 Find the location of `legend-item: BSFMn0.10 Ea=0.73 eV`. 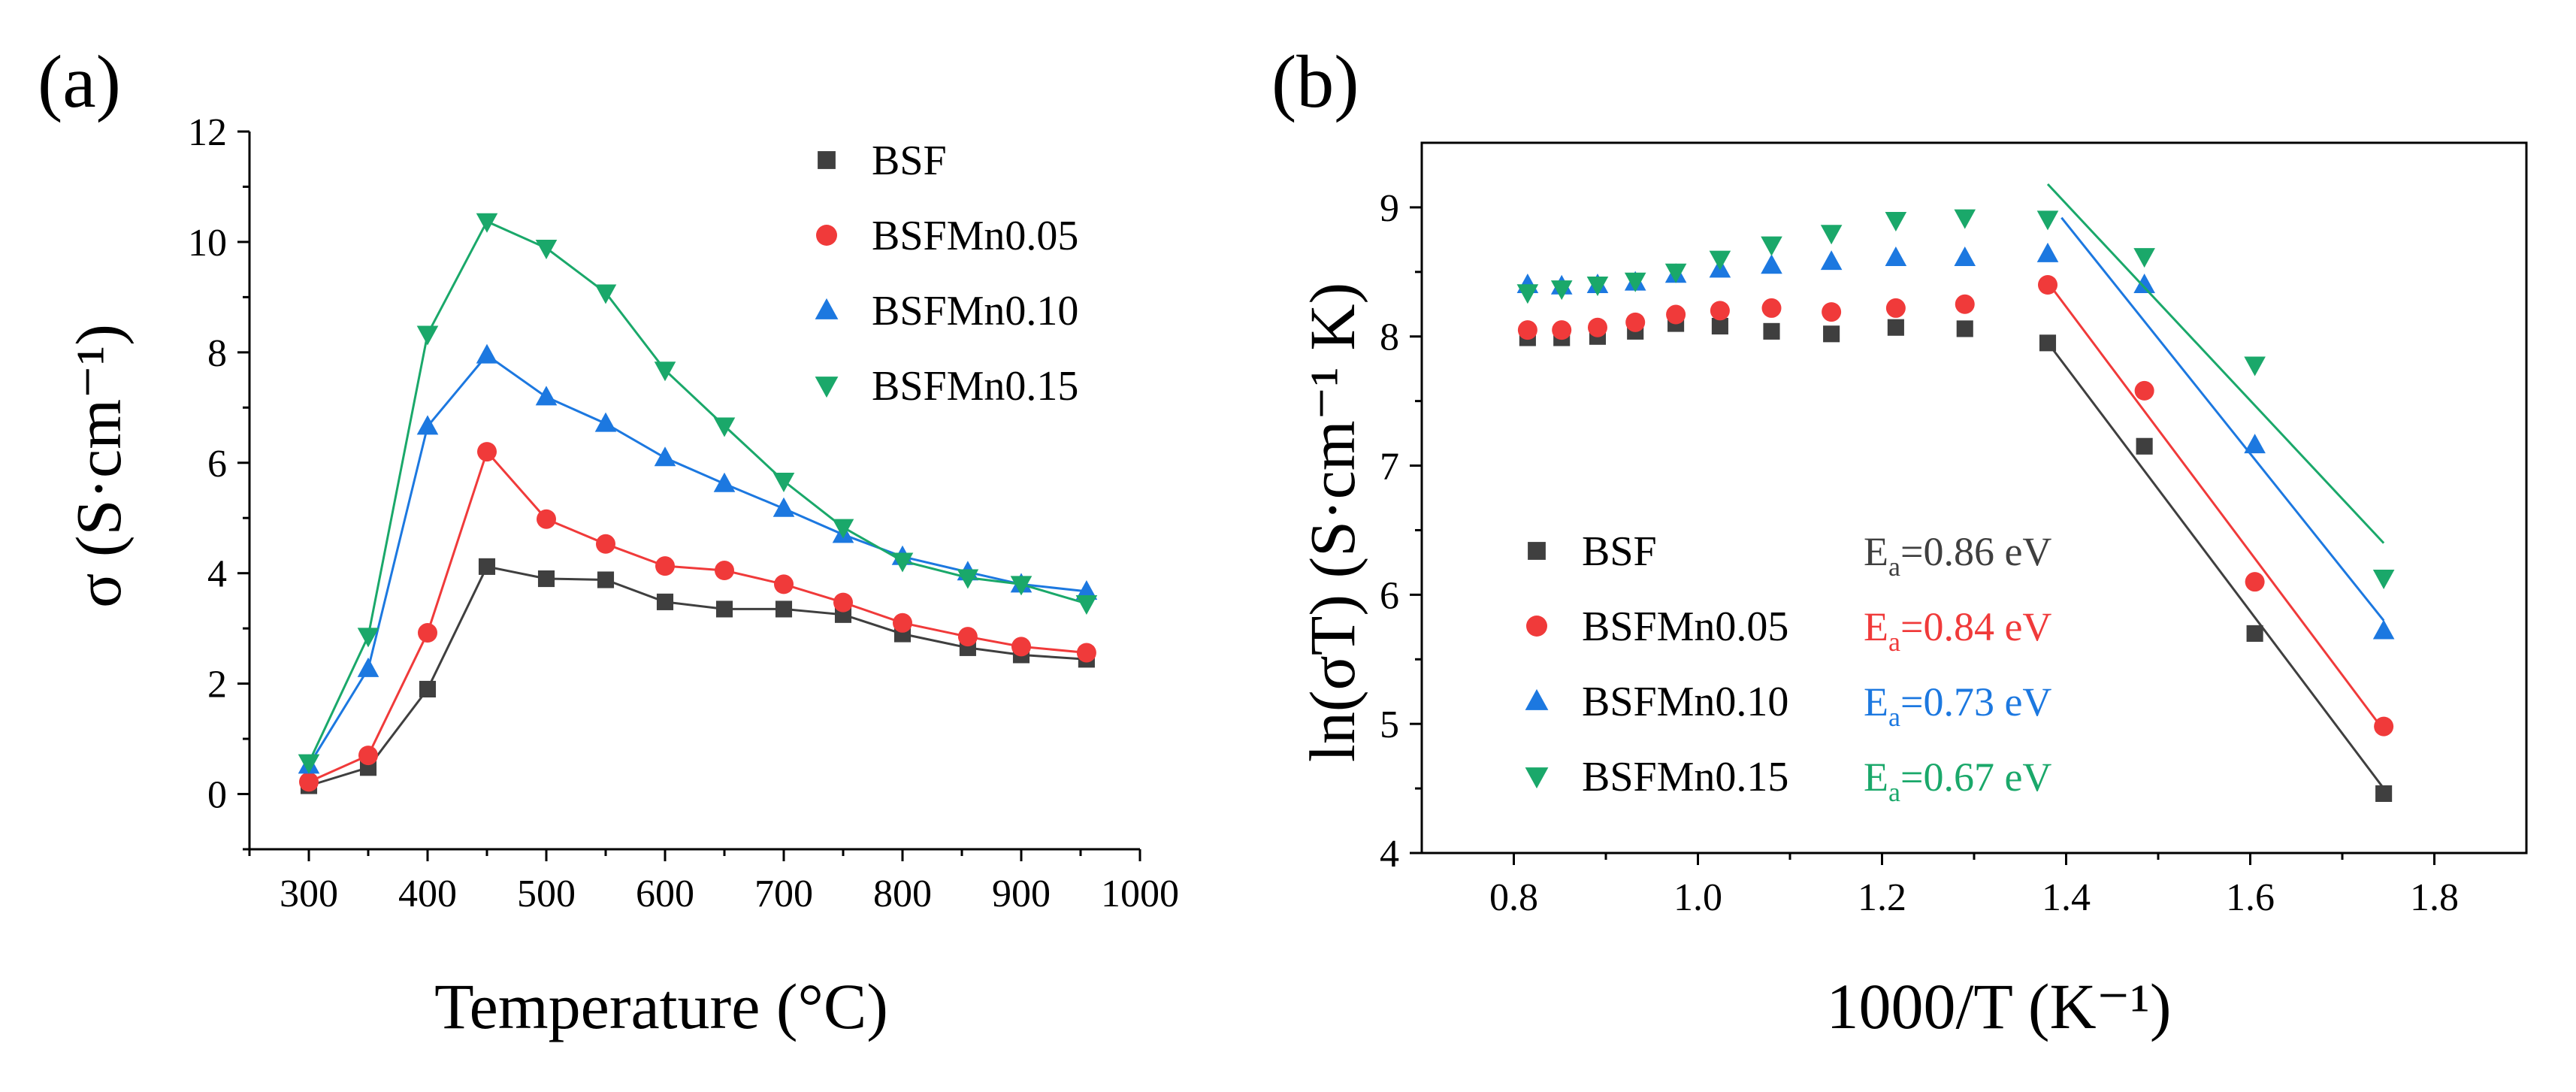

legend-item: BSFMn0.10 Ea=0.73 eV is located at coordinates (1788, 705).